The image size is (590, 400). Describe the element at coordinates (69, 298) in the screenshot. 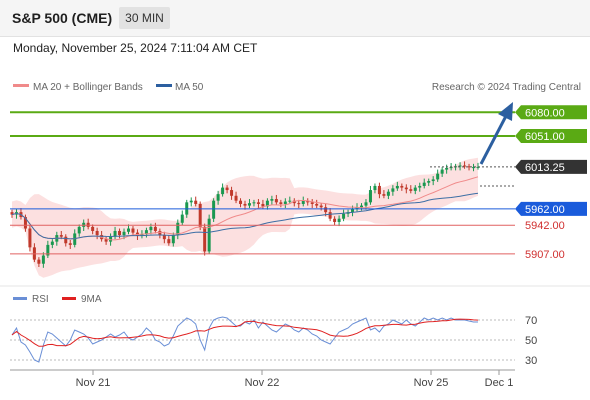

I see `rsi-ma-legend-swatch` at that location.